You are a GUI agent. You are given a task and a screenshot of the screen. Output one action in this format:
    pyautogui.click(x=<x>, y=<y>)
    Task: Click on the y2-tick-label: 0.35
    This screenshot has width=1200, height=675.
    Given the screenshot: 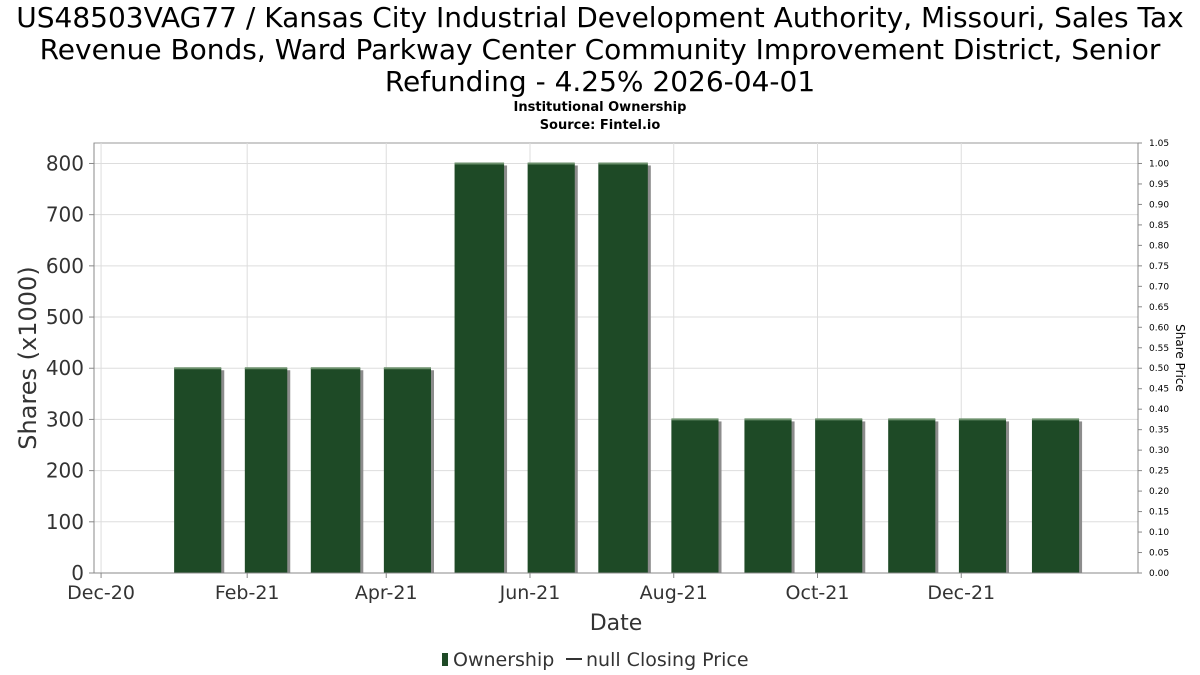 What is the action you would take?
    pyautogui.click(x=1159, y=431)
    